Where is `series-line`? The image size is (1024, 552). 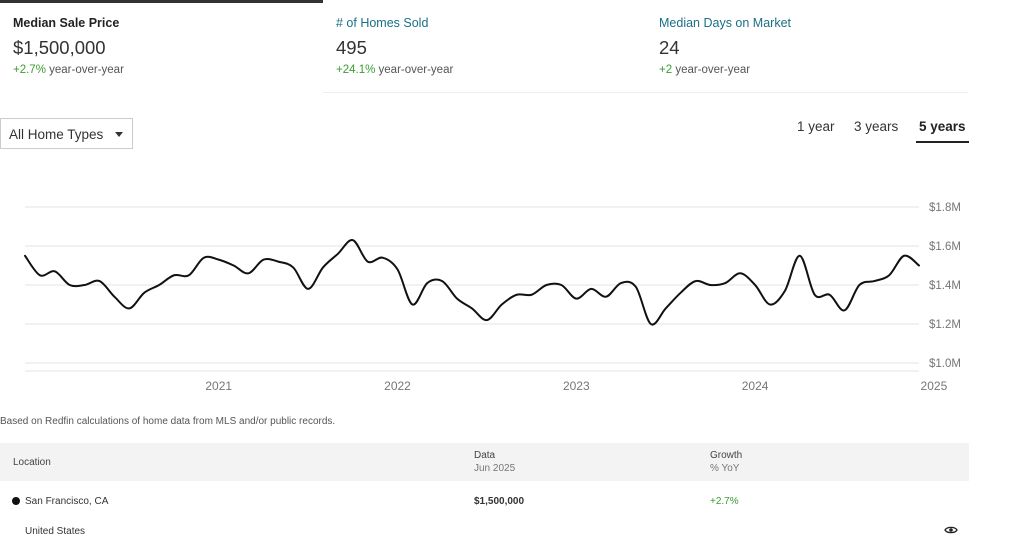
series-line is located at coordinates (472, 282).